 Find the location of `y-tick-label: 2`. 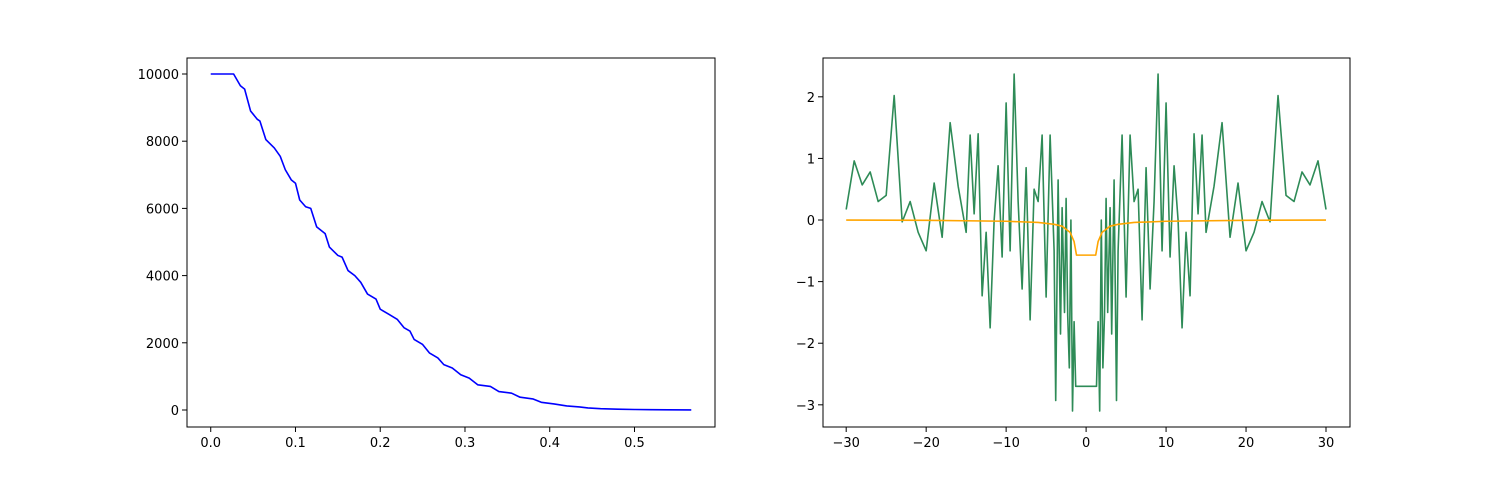

y-tick-label: 2 is located at coordinates (811, 98).